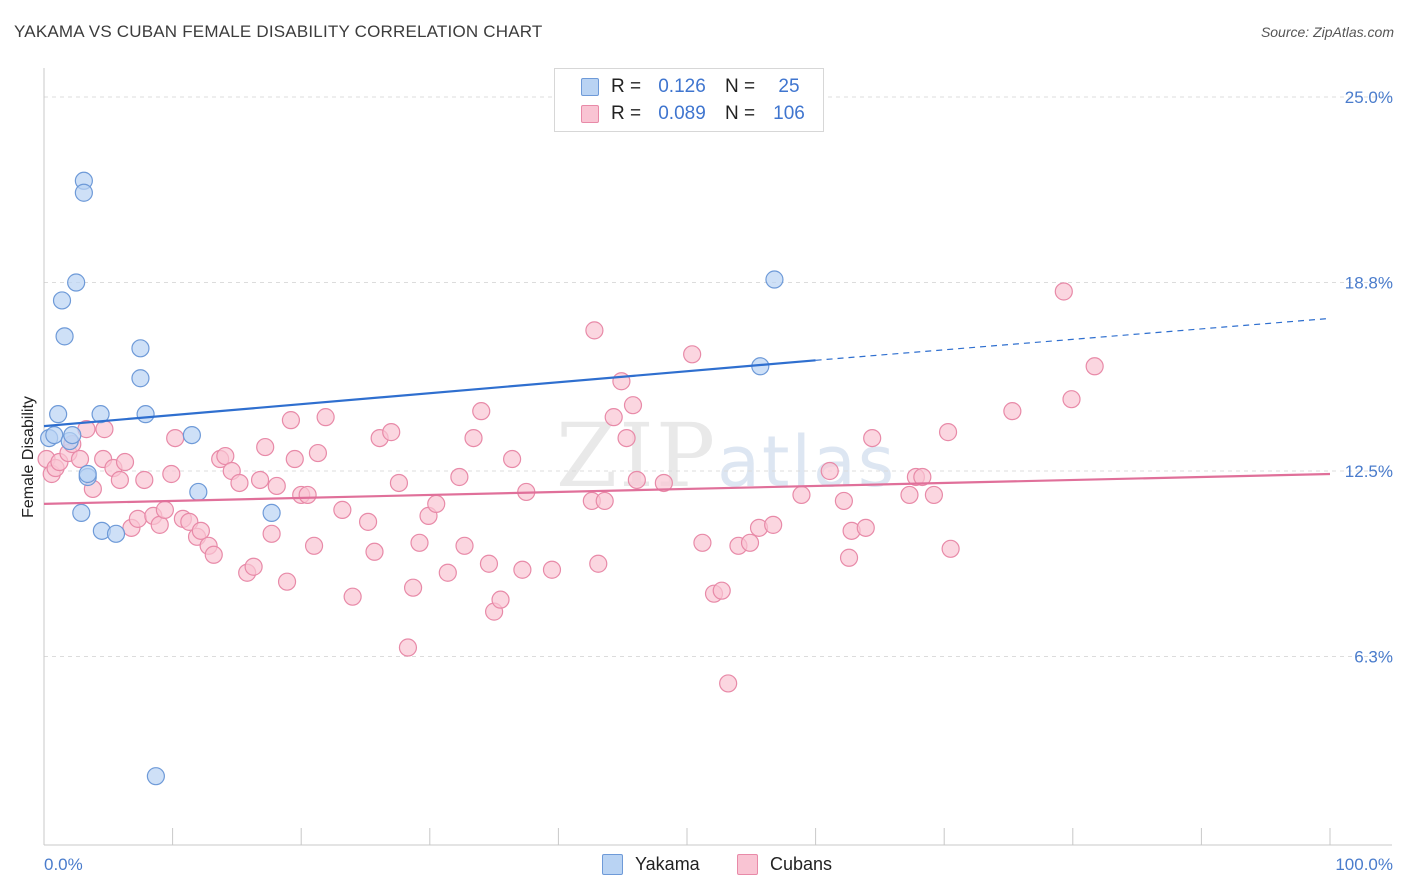 The width and height of the screenshot is (1406, 892). What do you see at coordinates (28, 457) in the screenshot?
I see `y-axis-label: Female Disability` at bounding box center [28, 457].